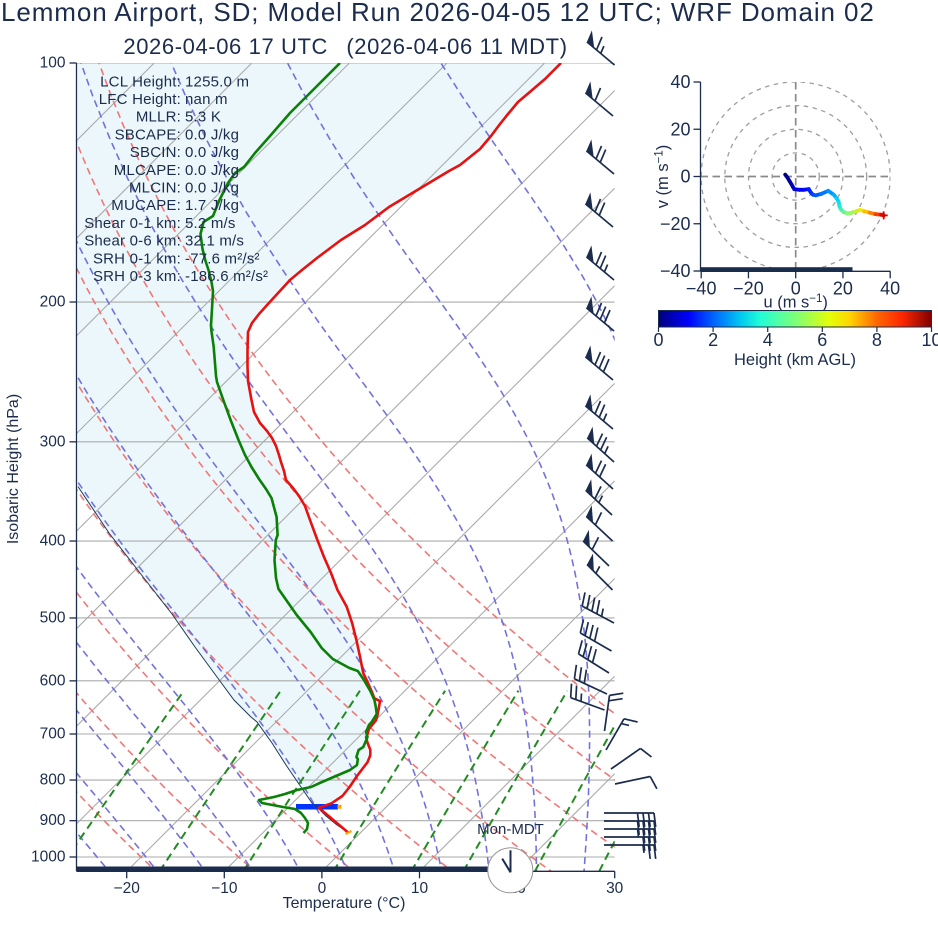  Describe the element at coordinates (224, 888) in the screenshot. I see `svg-text: −10` at that location.